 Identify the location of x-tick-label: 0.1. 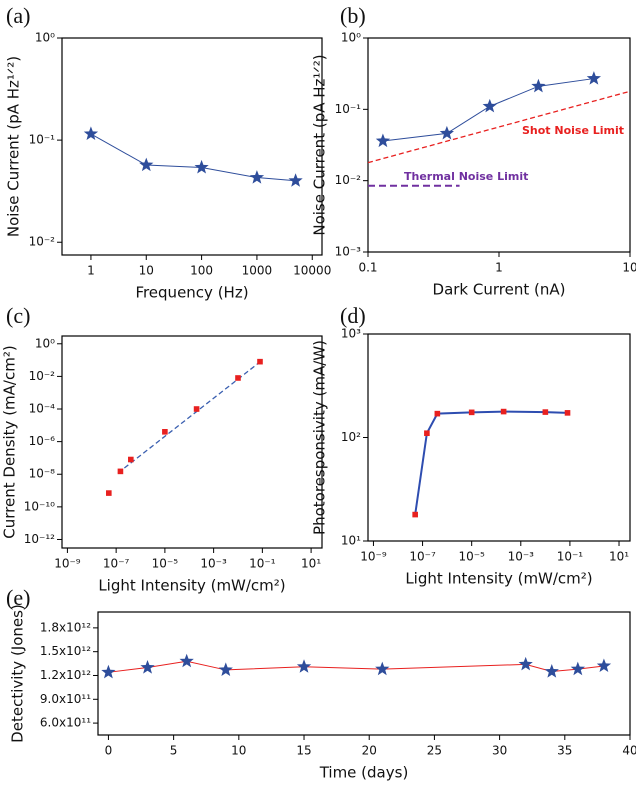
(367, 268).